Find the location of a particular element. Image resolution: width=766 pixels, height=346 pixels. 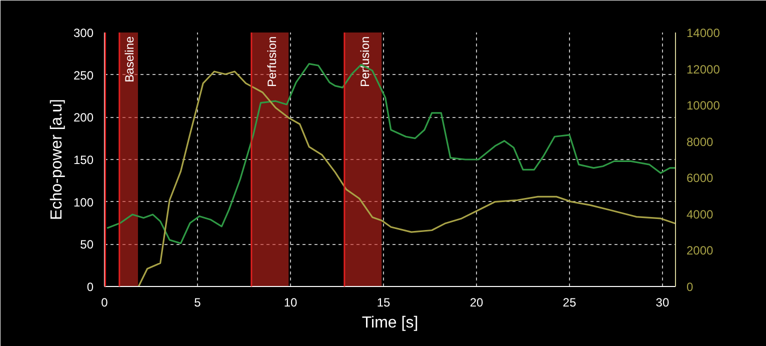

y2-tick-label: 6000 is located at coordinates (700, 178).